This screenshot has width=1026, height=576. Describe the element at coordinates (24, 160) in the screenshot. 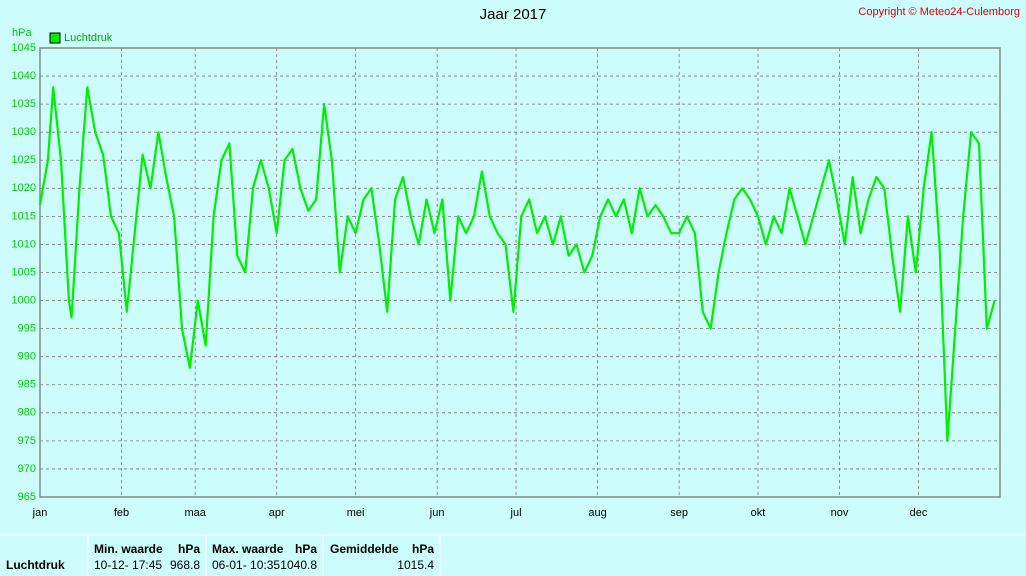

I see `y-tick-label: 1025` at that location.